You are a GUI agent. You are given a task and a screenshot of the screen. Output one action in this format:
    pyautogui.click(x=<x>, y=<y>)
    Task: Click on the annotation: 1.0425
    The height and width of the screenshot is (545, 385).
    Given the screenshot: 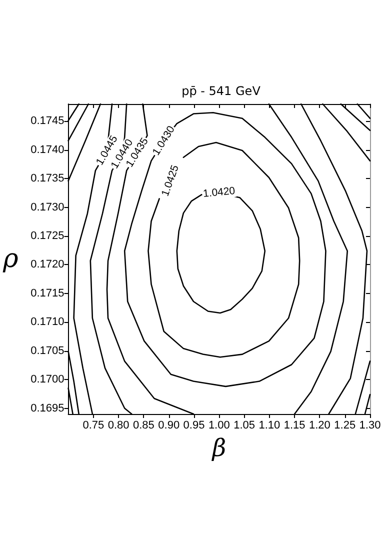 What is the action you would take?
    pyautogui.click(x=171, y=181)
    